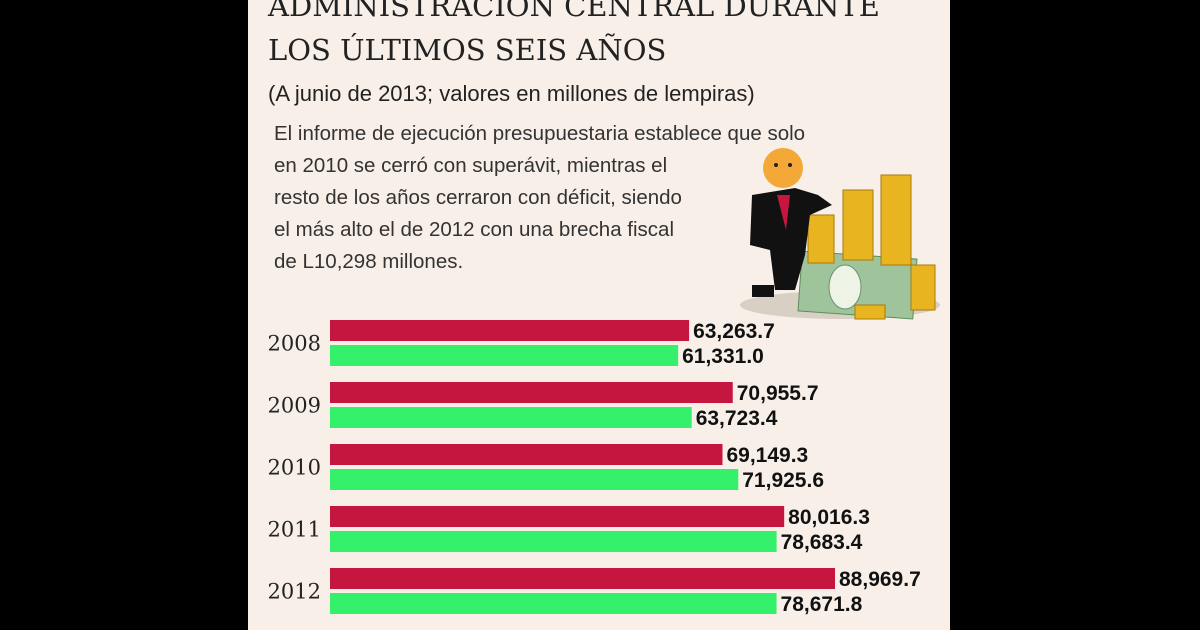 The width and height of the screenshot is (1200, 630). Describe the element at coordinates (294, 344) in the screenshot. I see `y-tick-label: 2008` at that location.